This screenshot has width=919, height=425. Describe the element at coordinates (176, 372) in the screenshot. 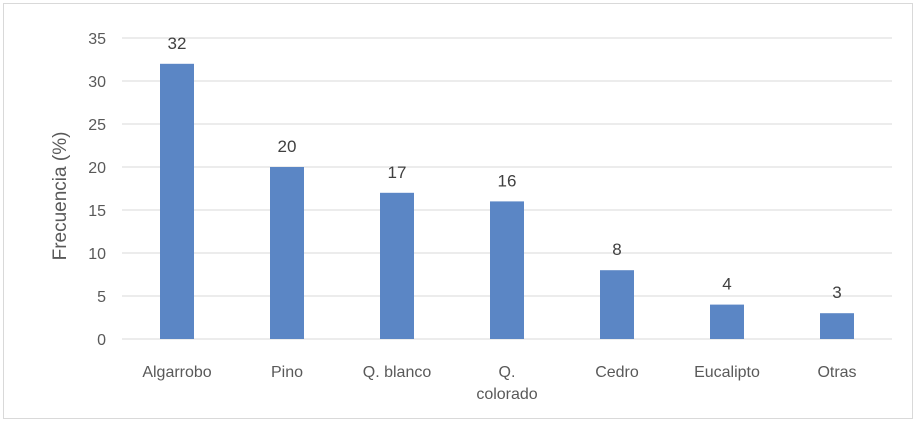

I see `x-category-label: Algarrobo` at that location.